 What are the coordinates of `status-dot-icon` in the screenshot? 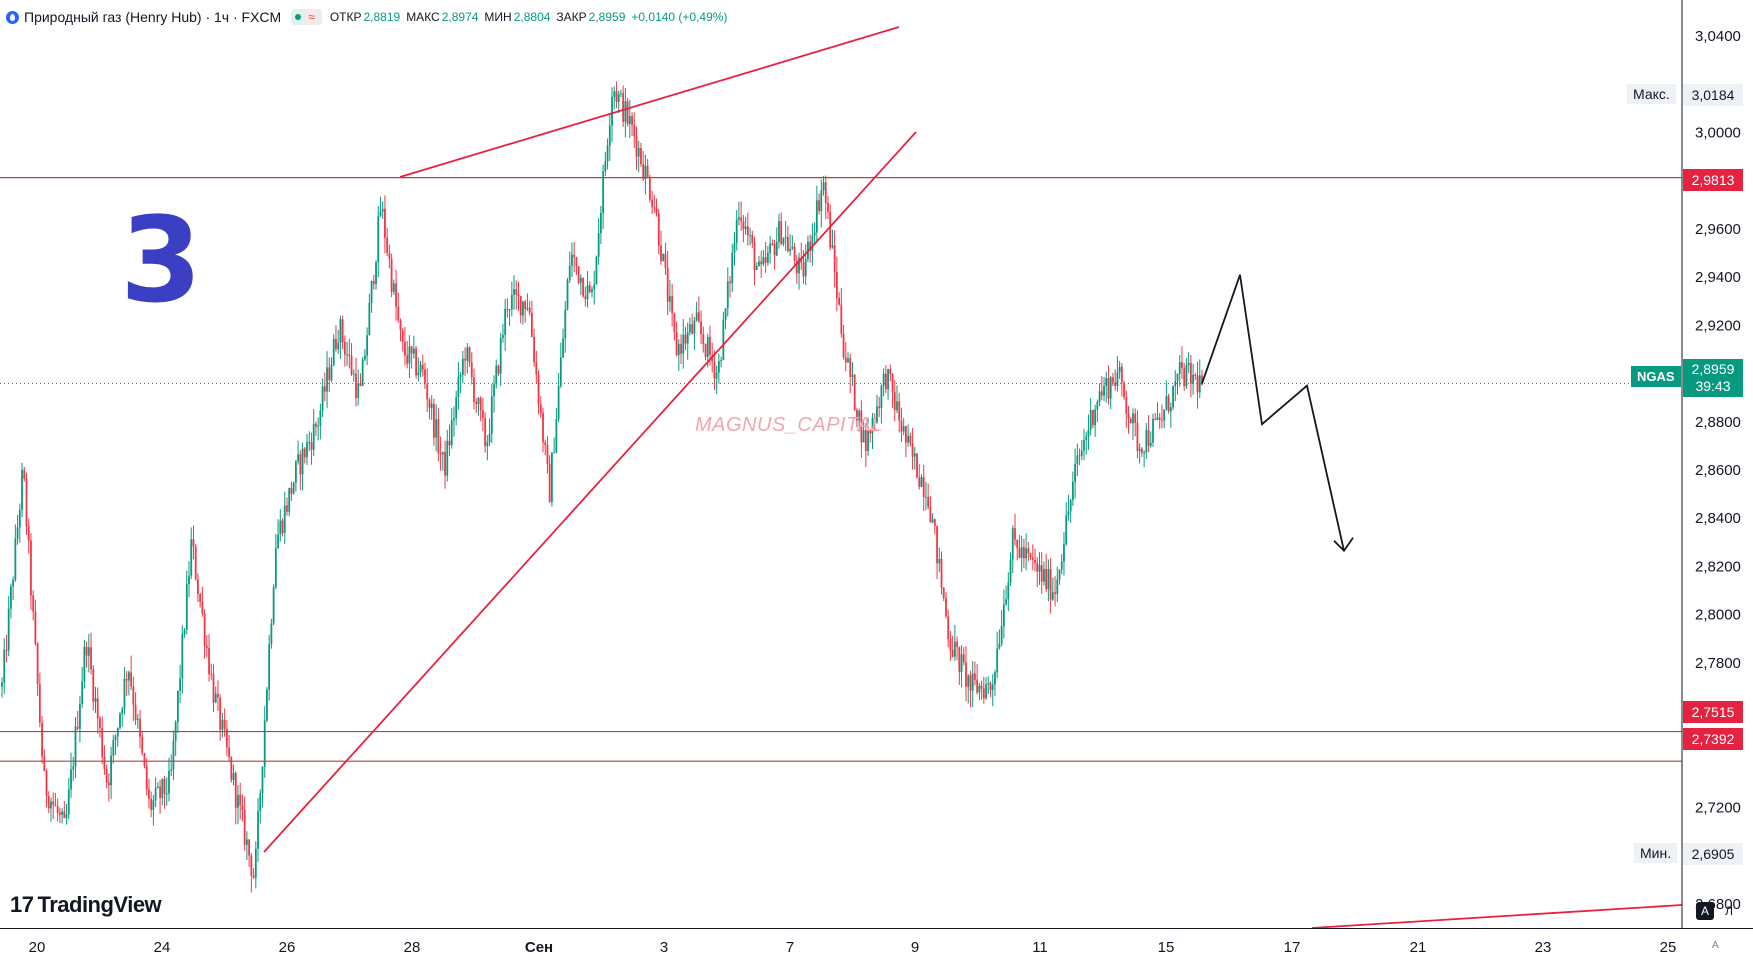 It's located at (298, 17).